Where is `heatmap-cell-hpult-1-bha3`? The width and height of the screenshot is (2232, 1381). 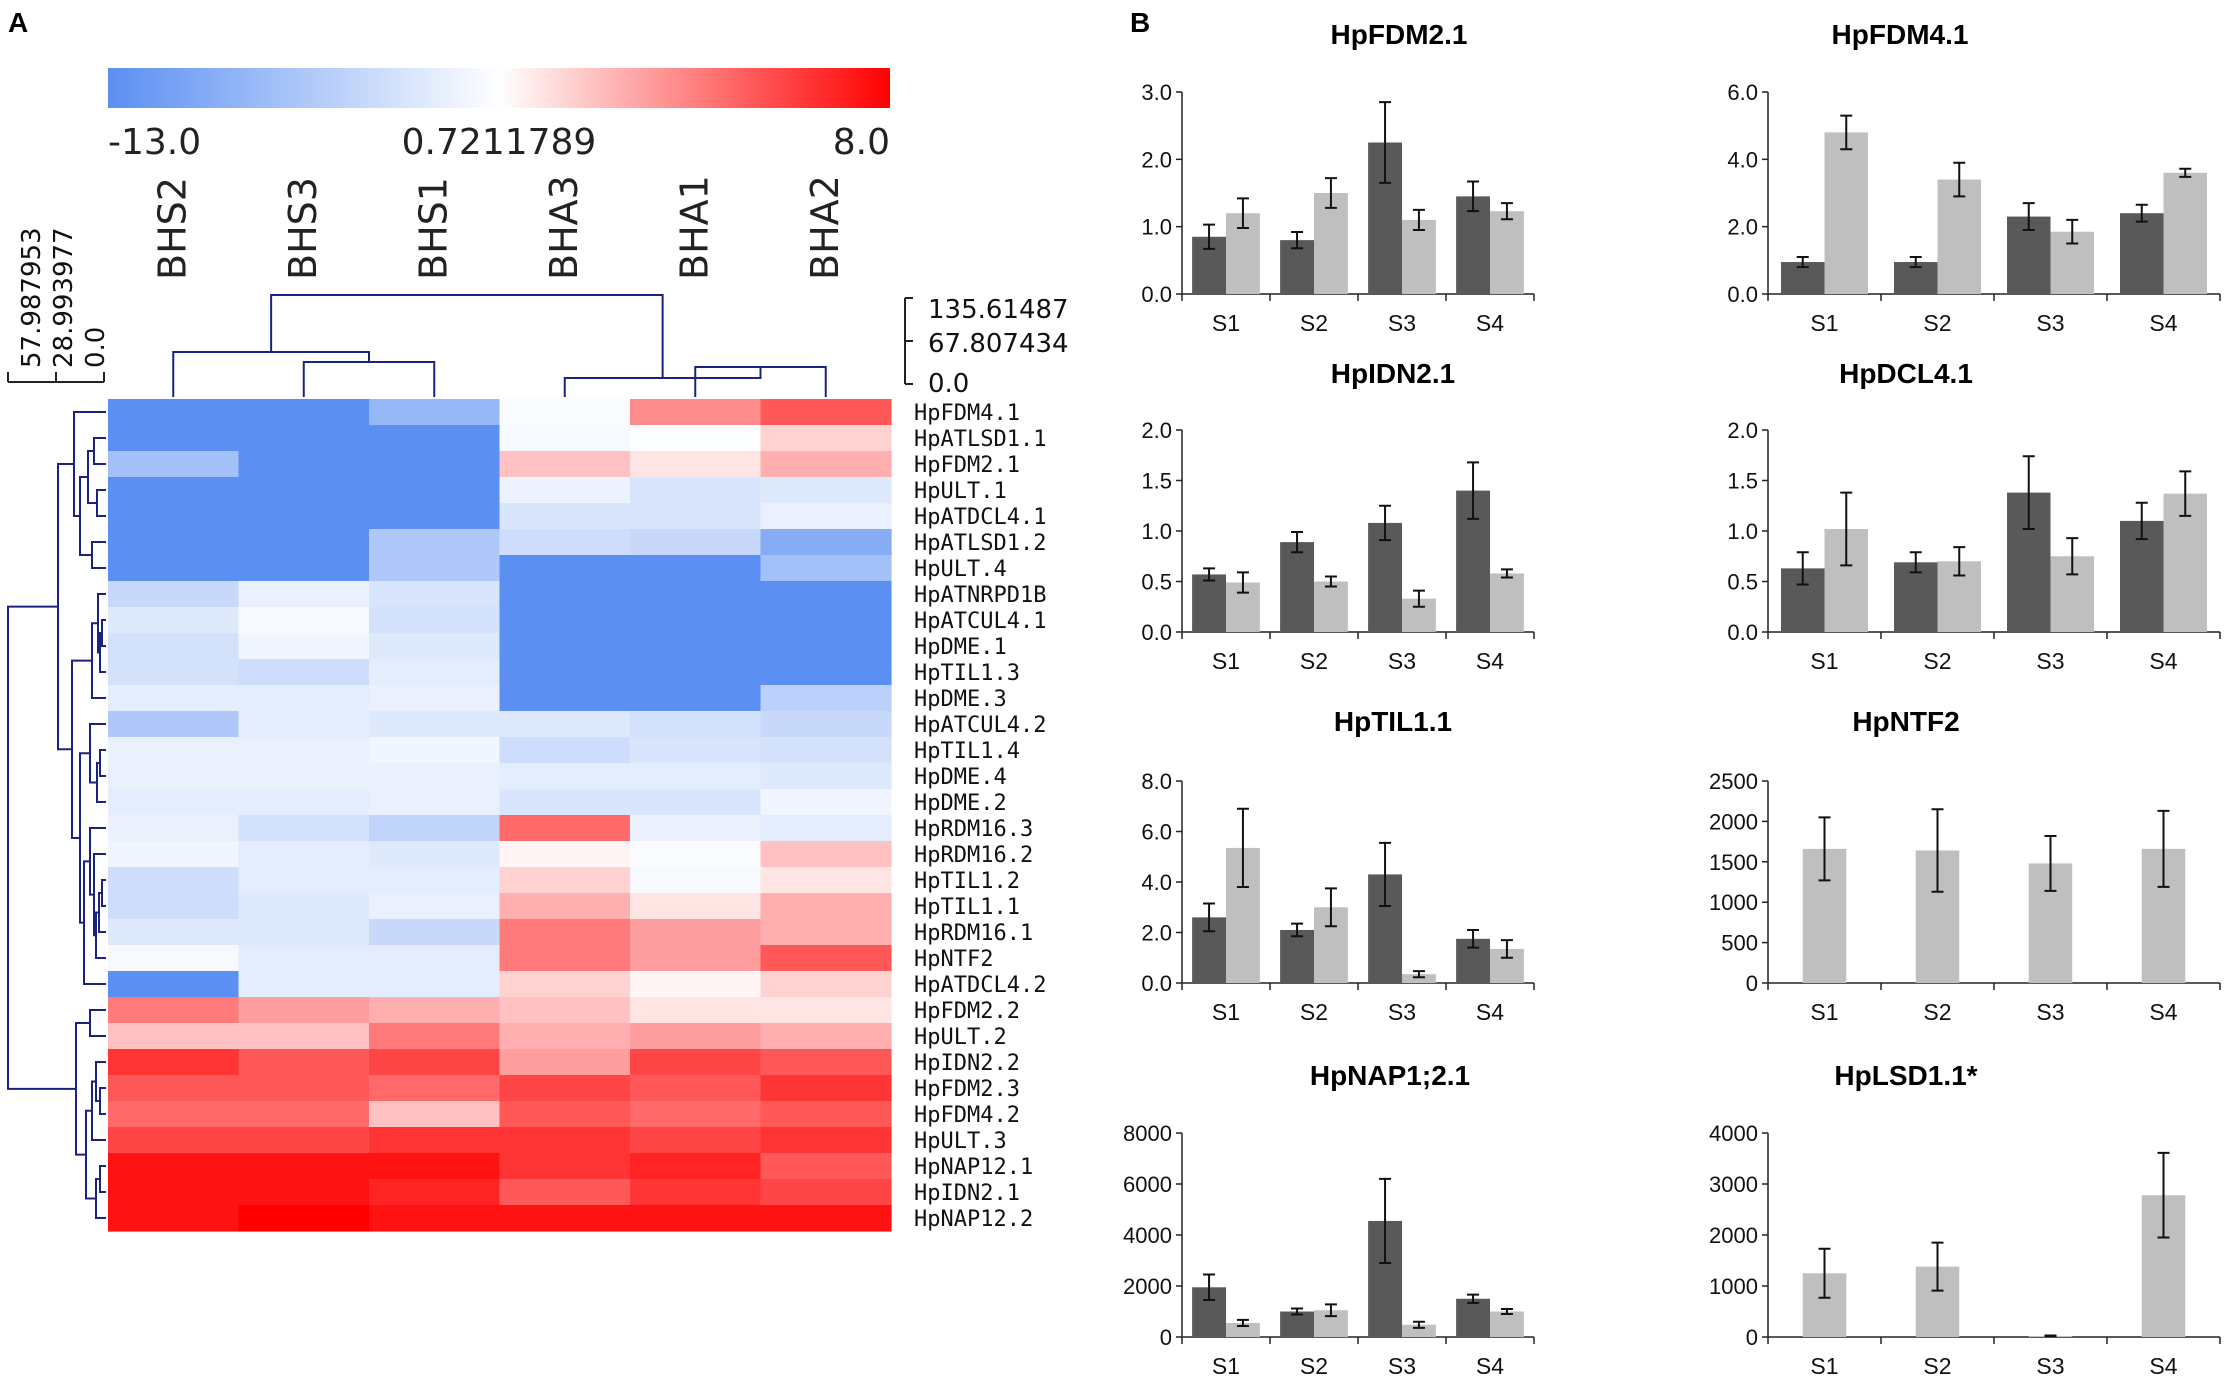
heatmap-cell-hpult-1-bha3 is located at coordinates (565, 490).